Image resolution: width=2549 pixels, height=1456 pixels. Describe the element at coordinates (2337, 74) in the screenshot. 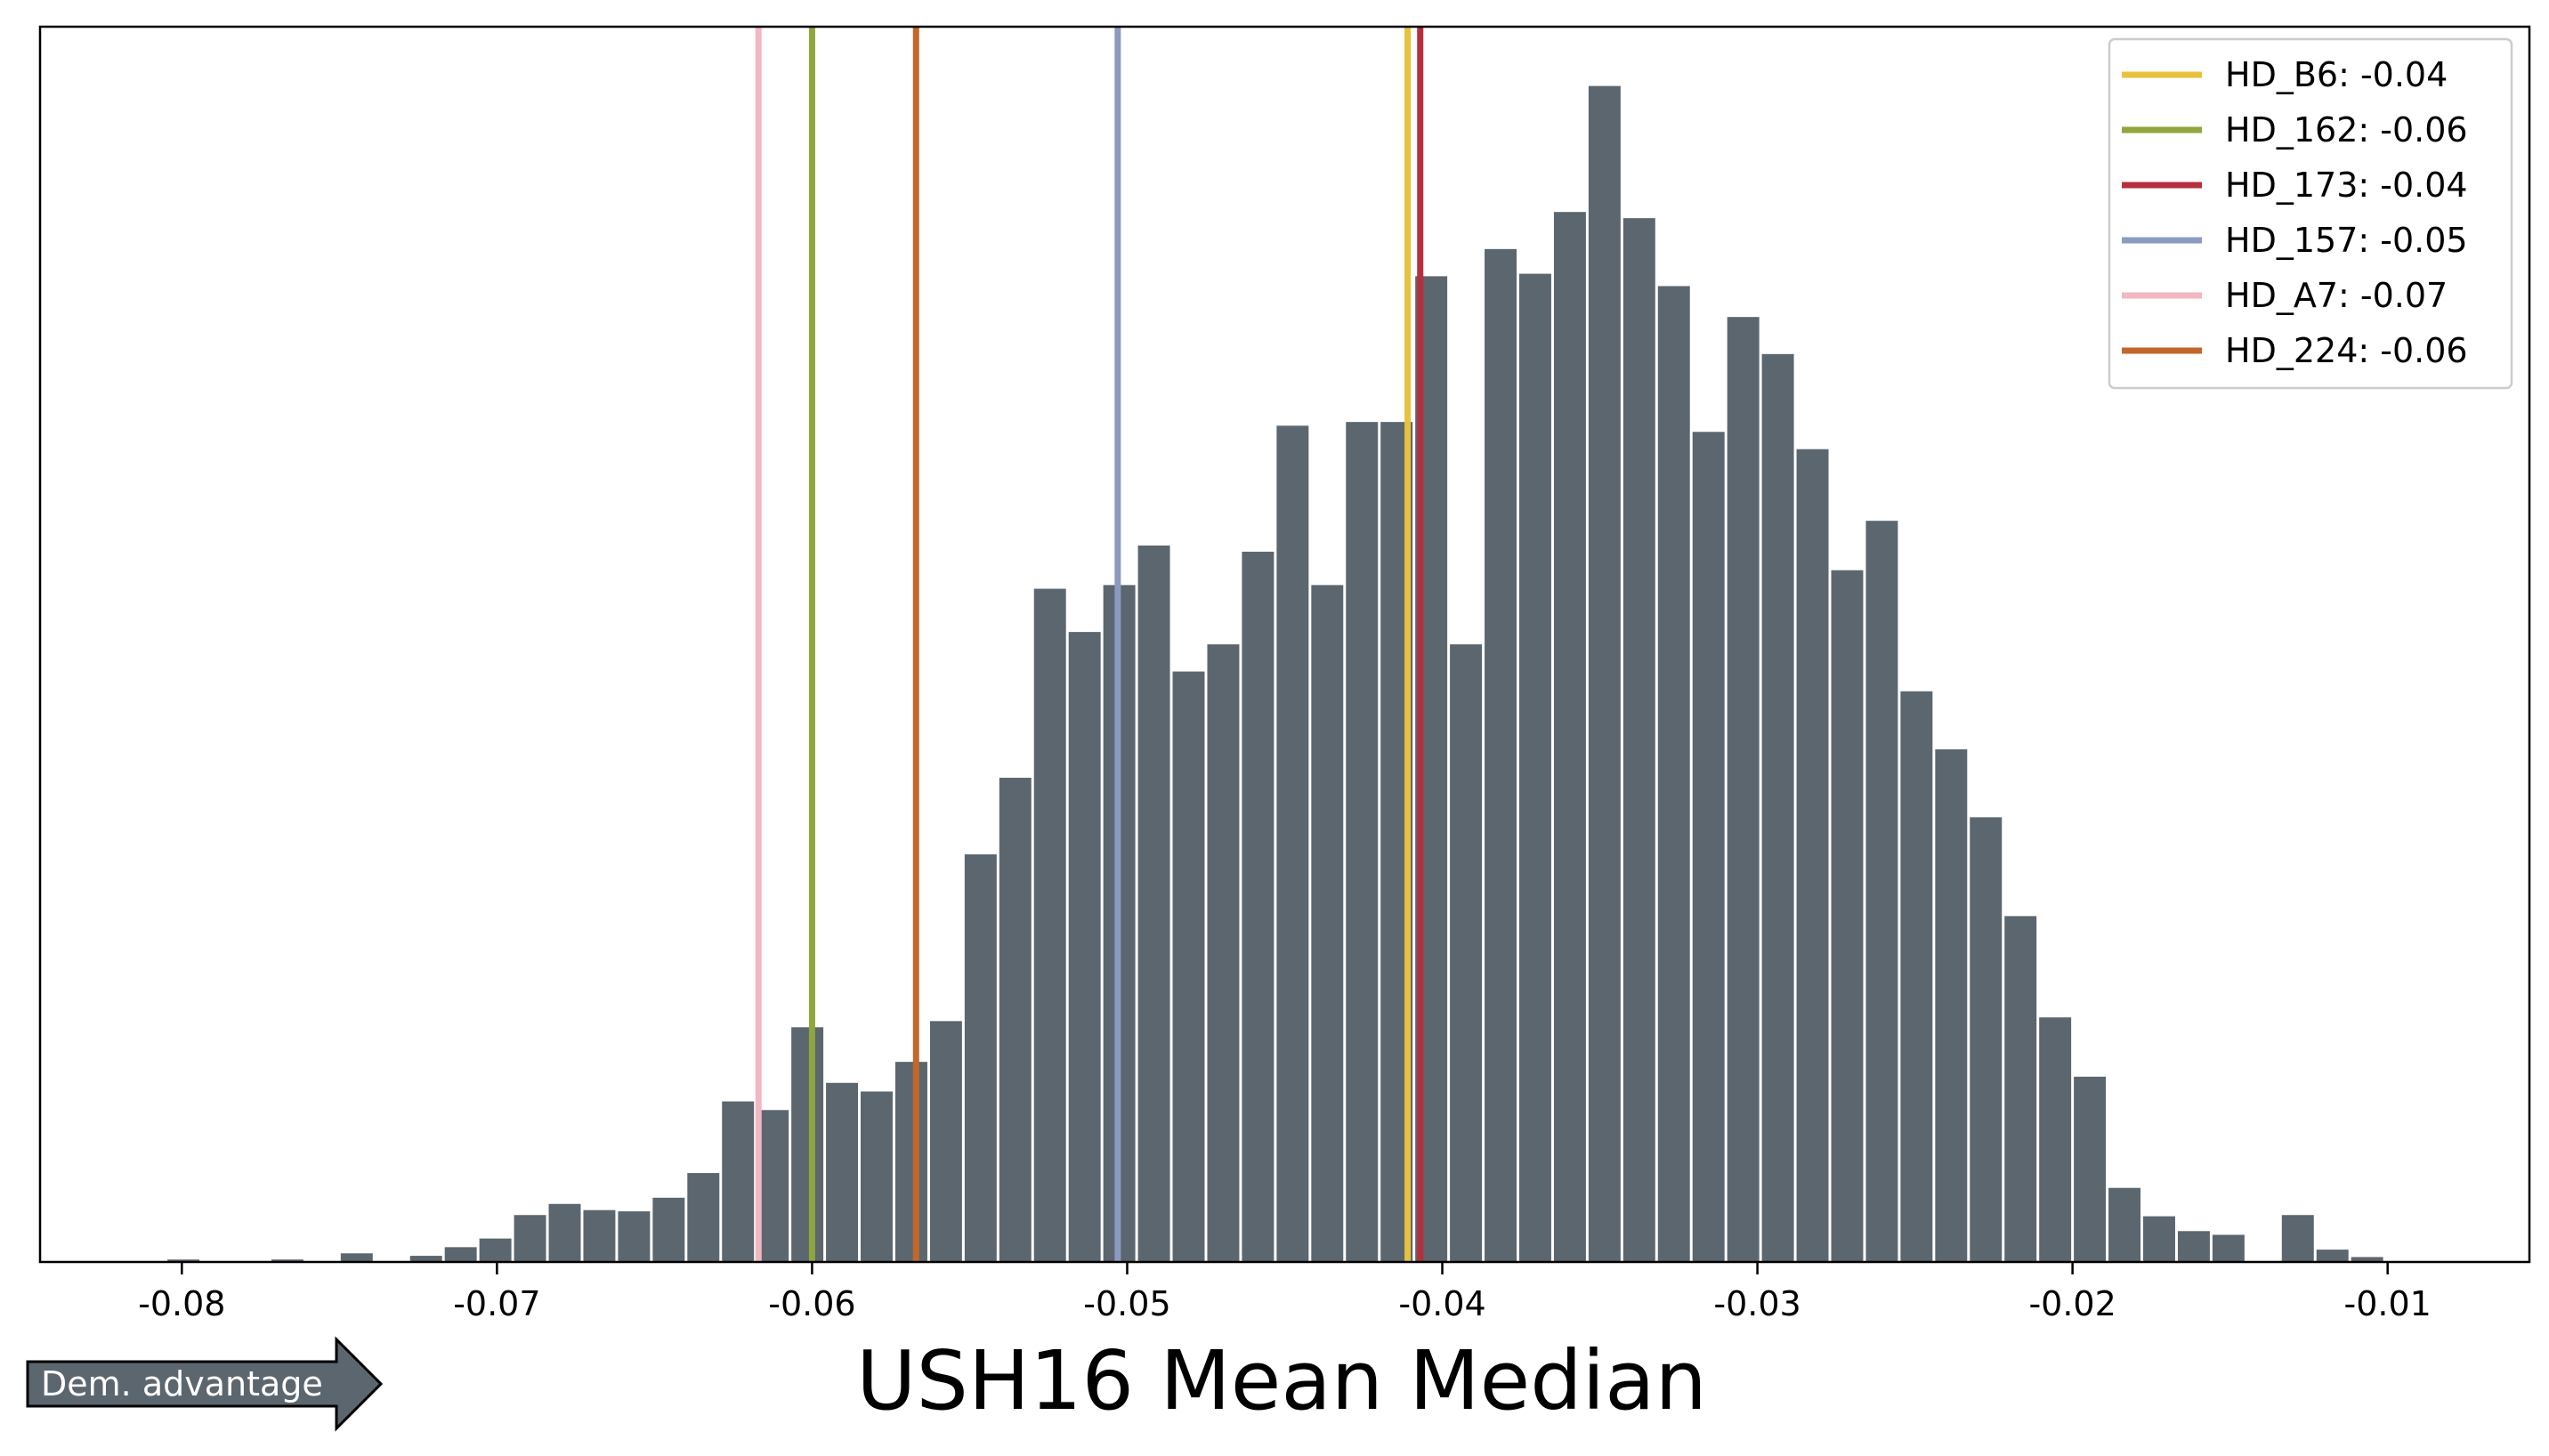

I see `legend-label: HD_B6: -0.04` at that location.